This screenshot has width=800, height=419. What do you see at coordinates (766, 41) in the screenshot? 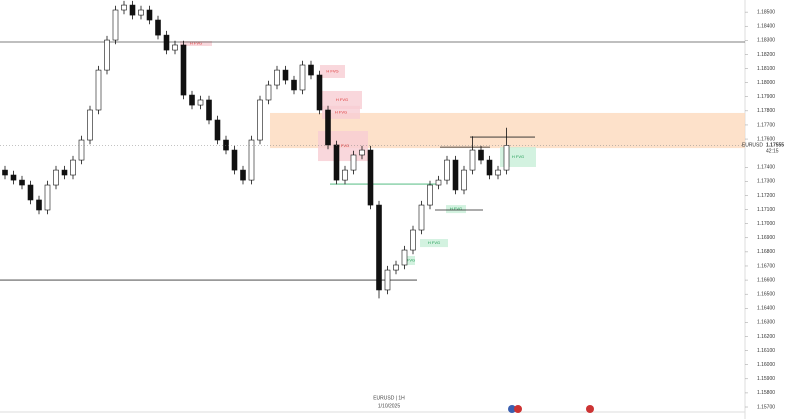
I see `y-tick-label: 1.18300` at bounding box center [766, 41].